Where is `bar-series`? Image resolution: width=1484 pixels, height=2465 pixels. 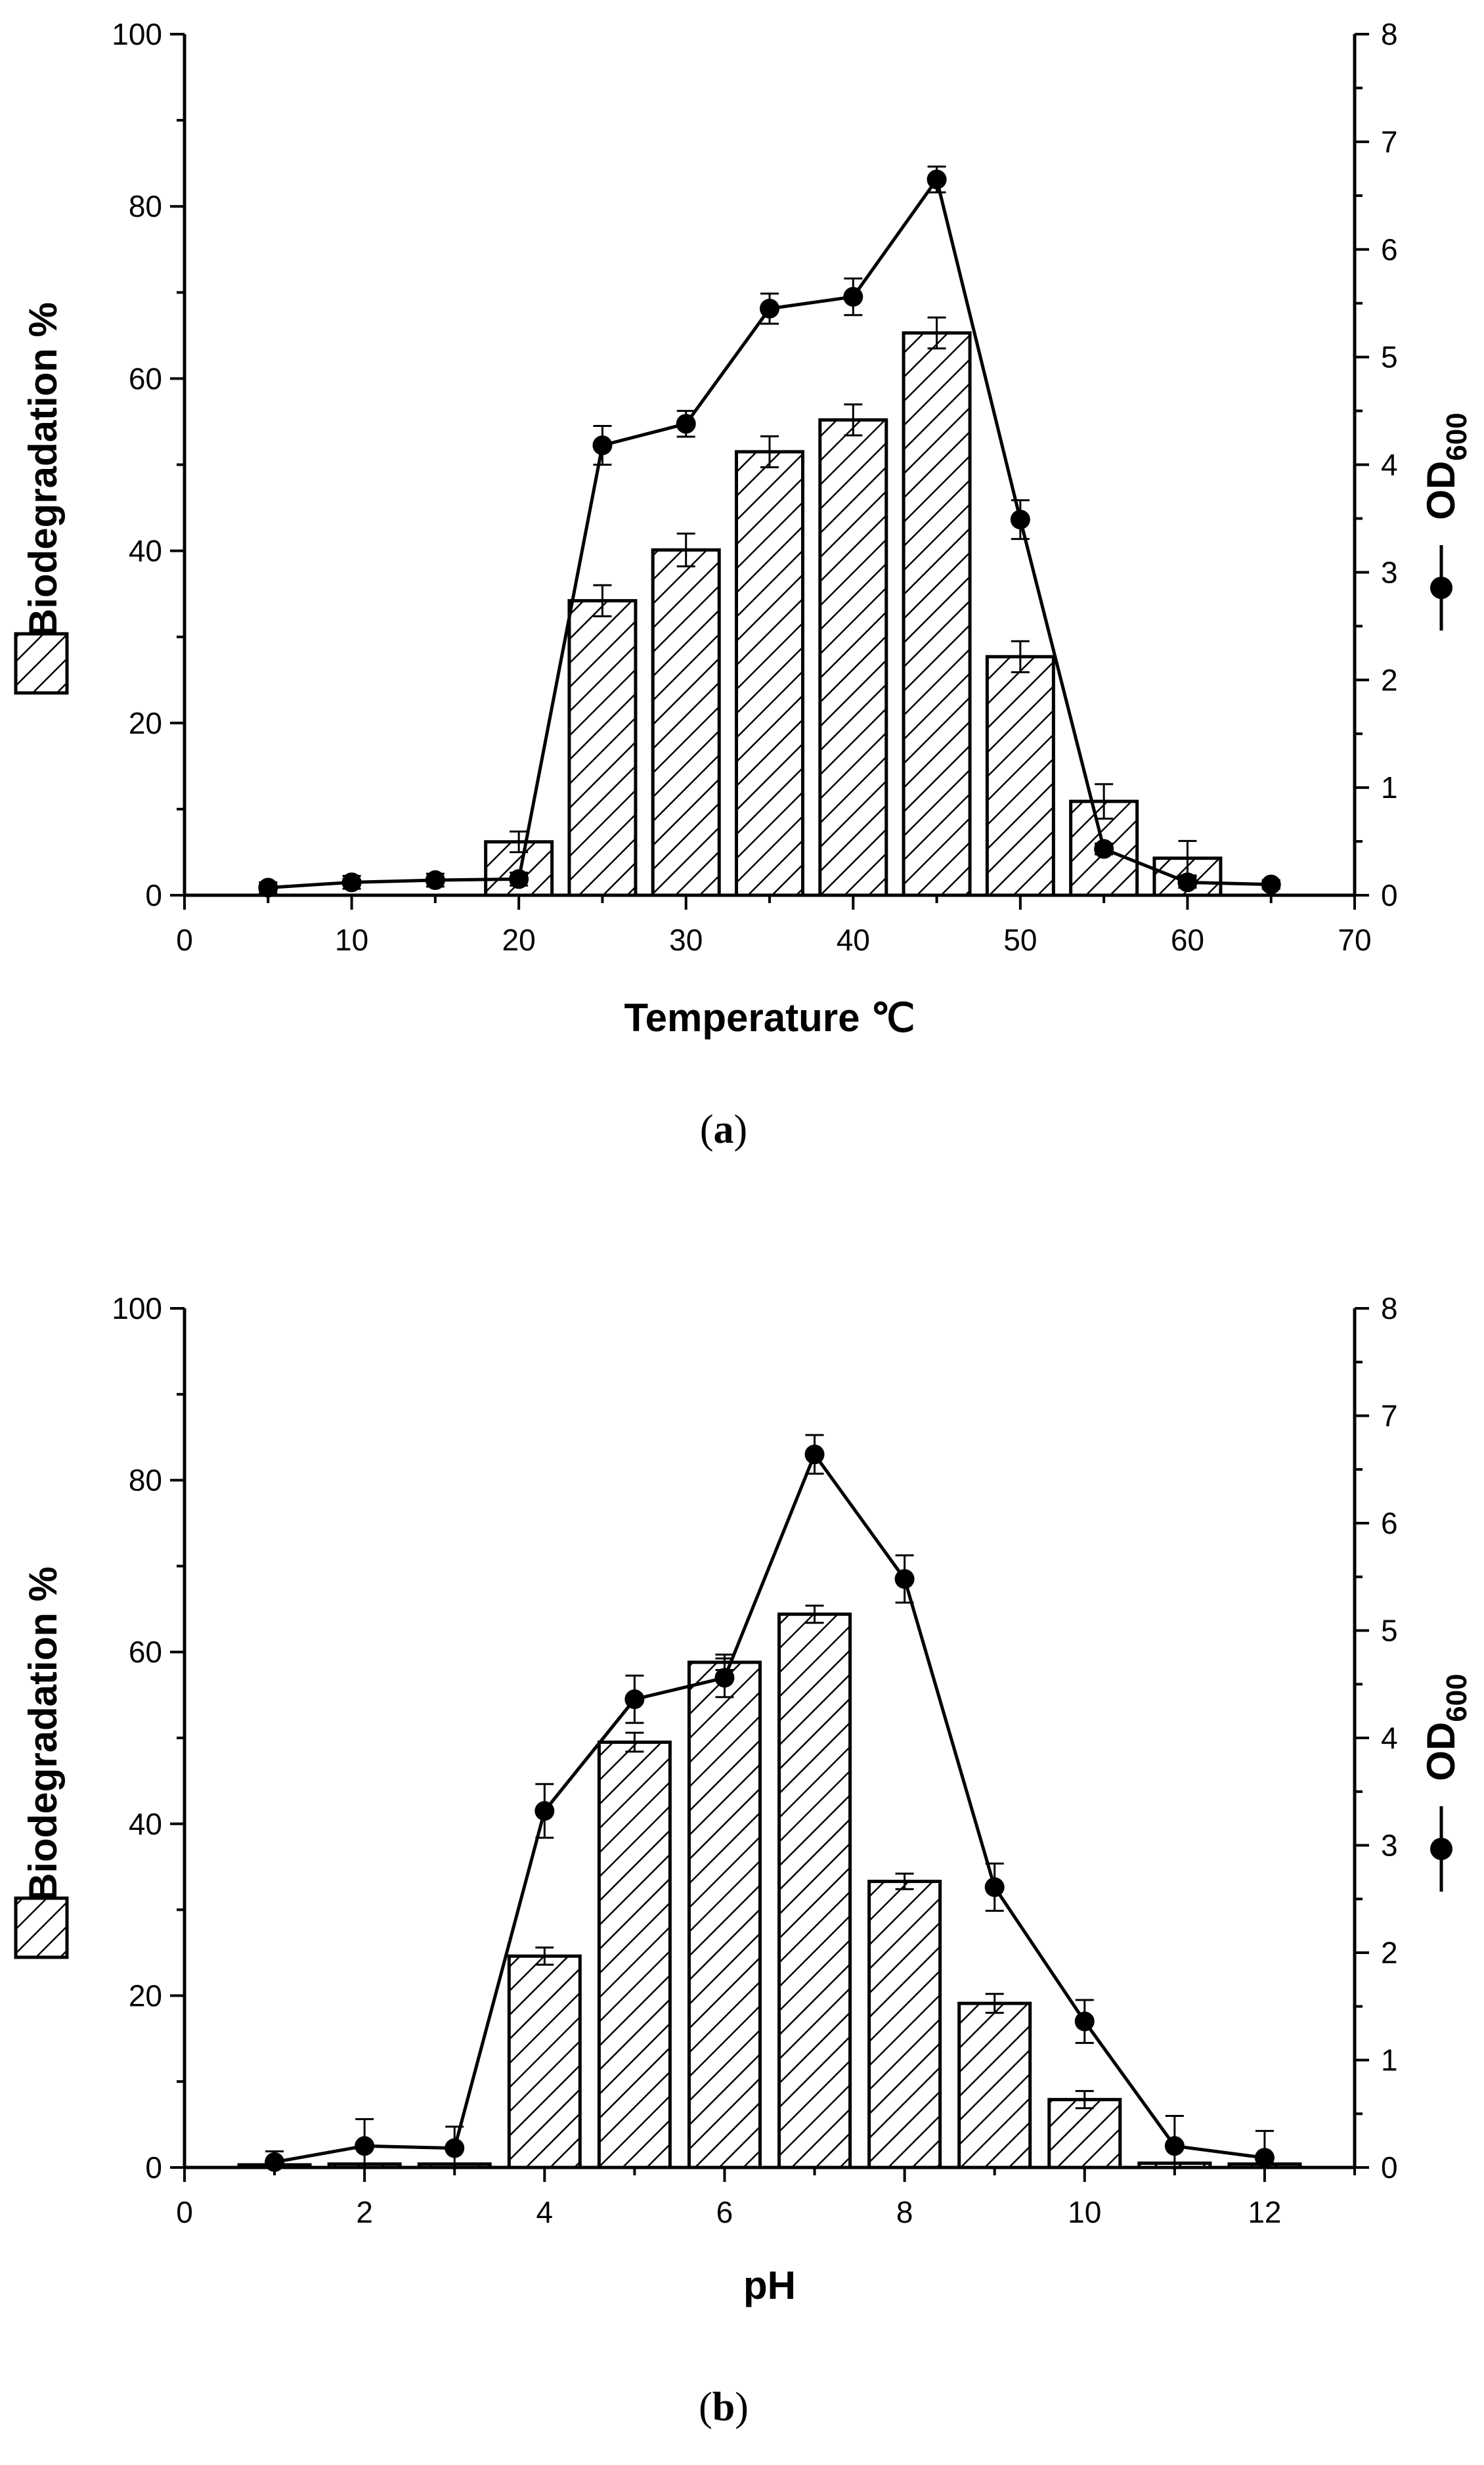
bar-series is located at coordinates (853, 607).